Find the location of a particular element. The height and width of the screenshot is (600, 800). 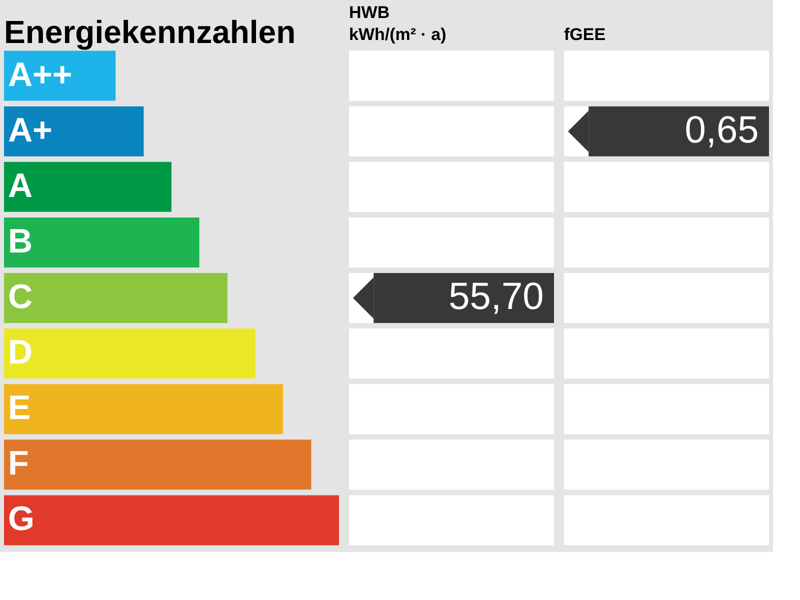

y-tick-label: G is located at coordinates (21, 519).